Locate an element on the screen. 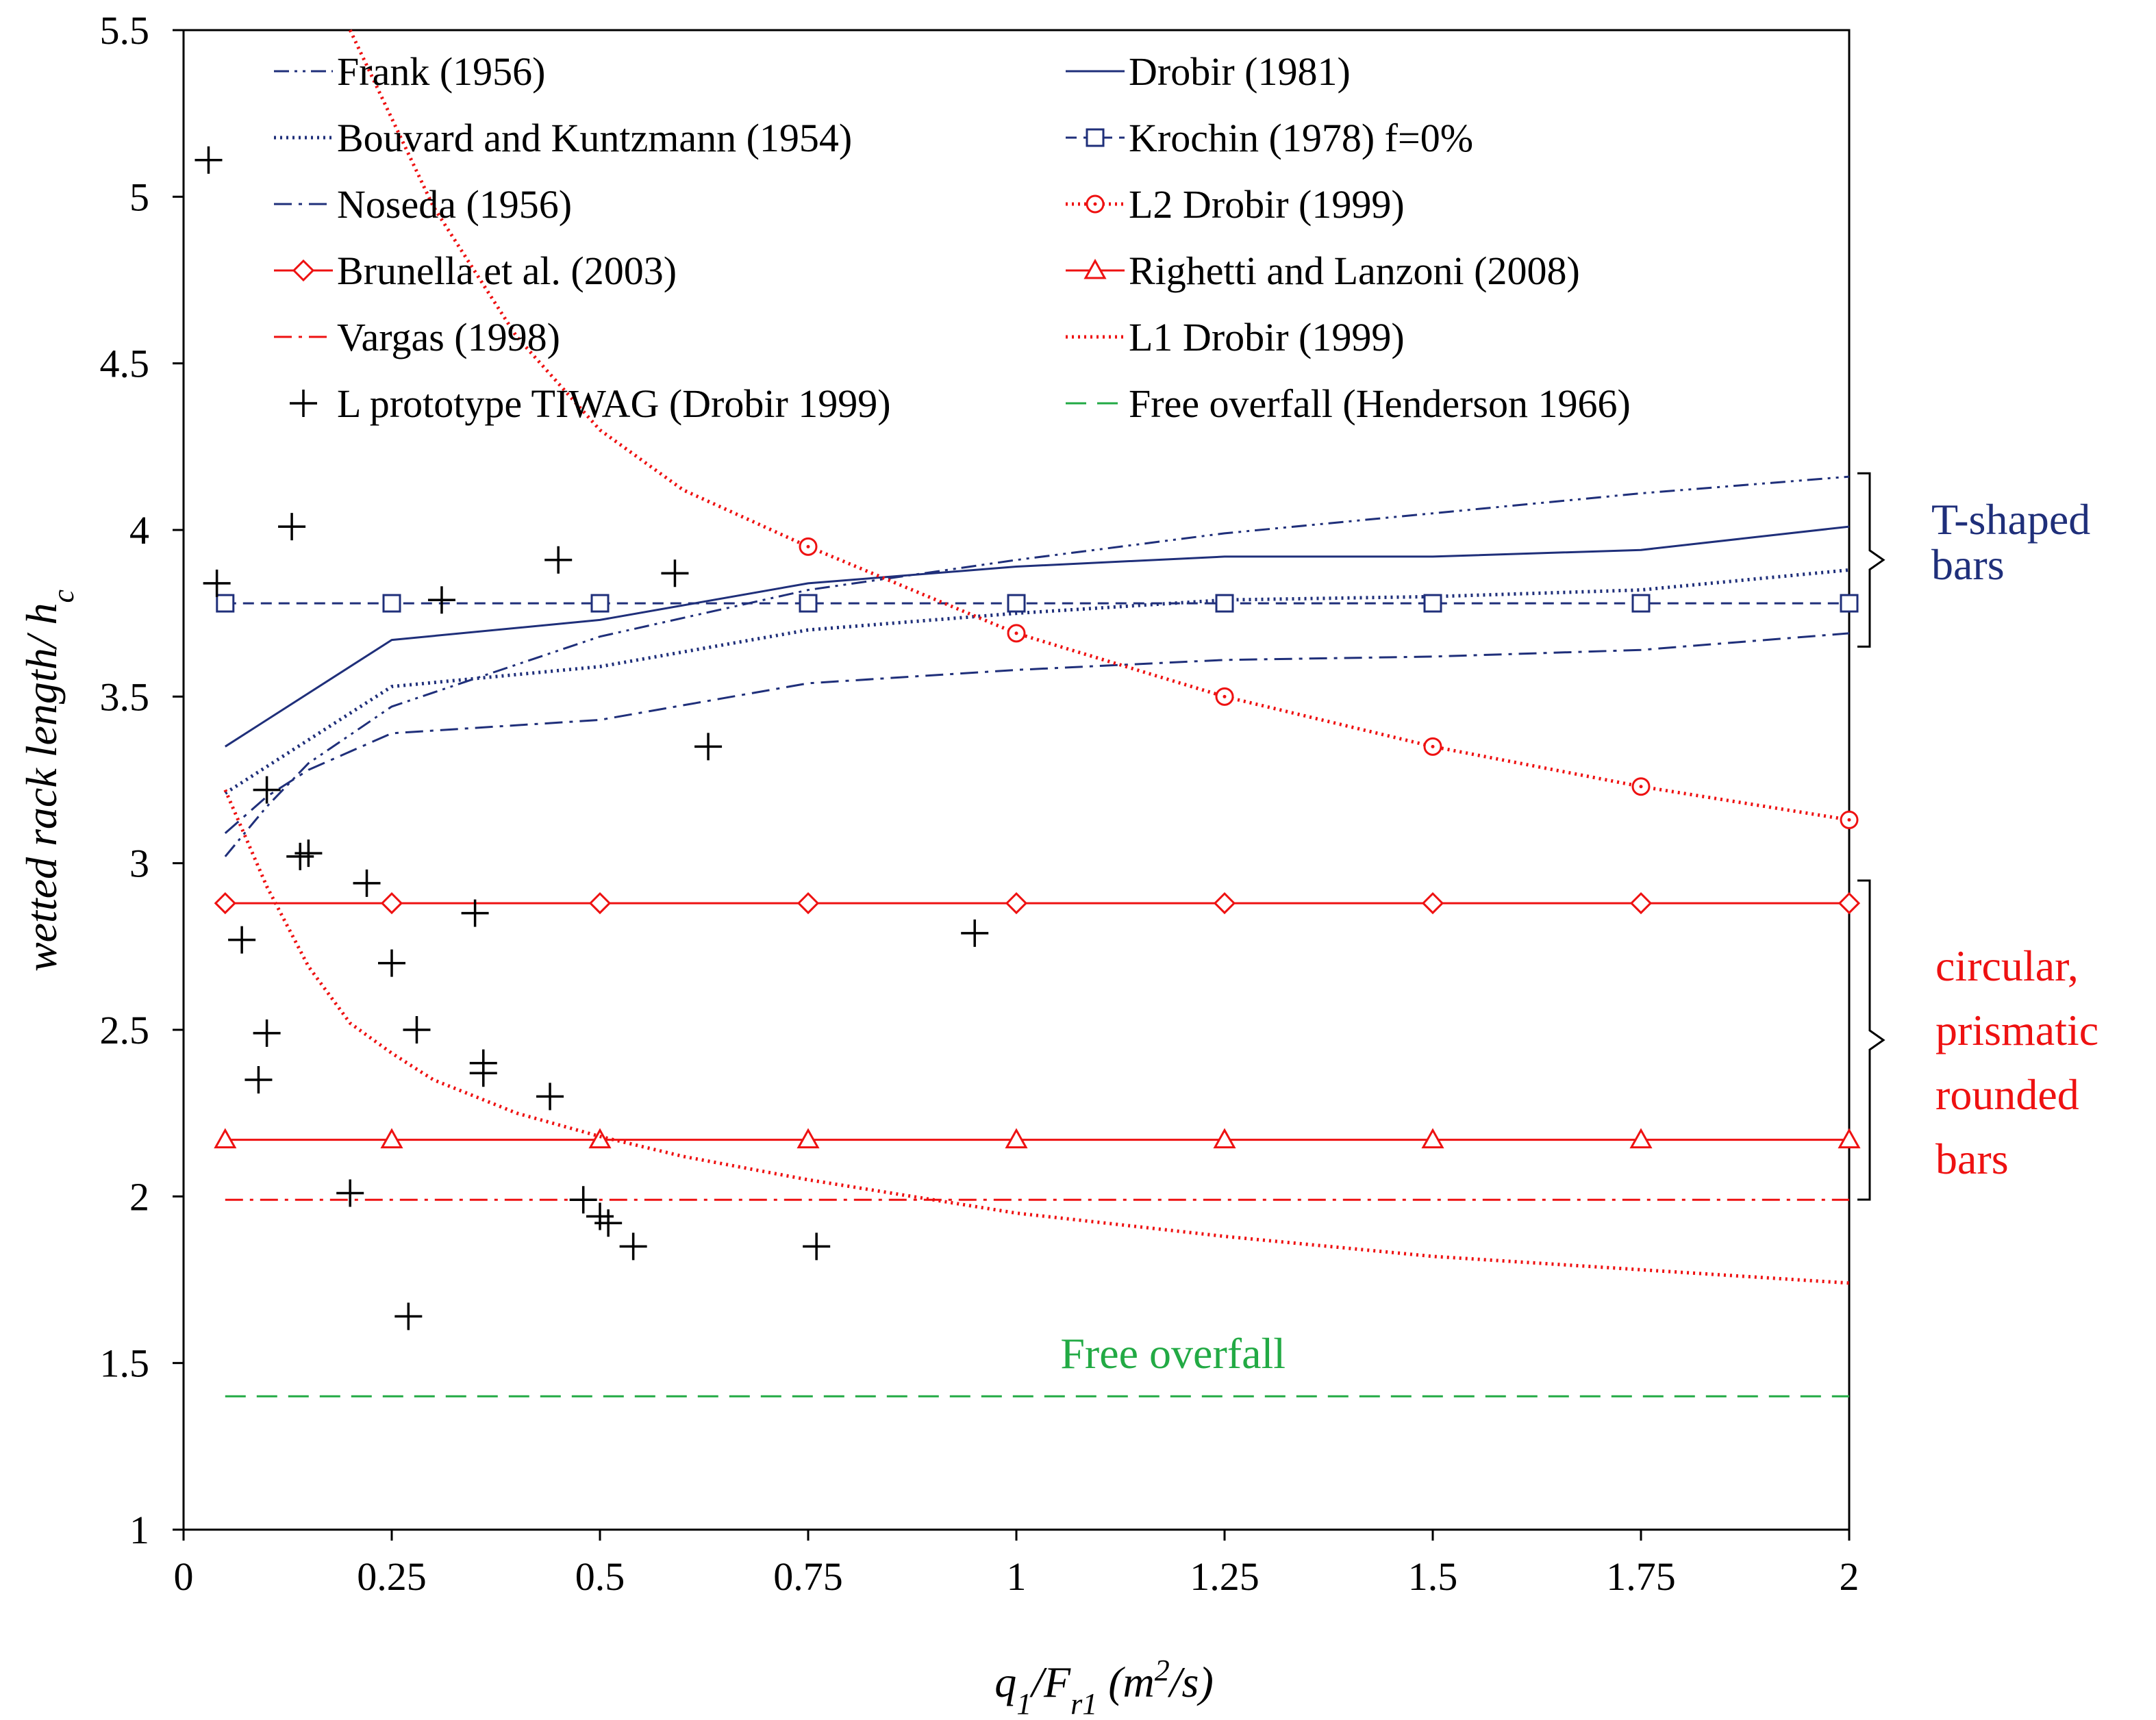 The height and width of the screenshot is (1720, 2156). y-tick-label: 1.5 is located at coordinates (125, 1363).